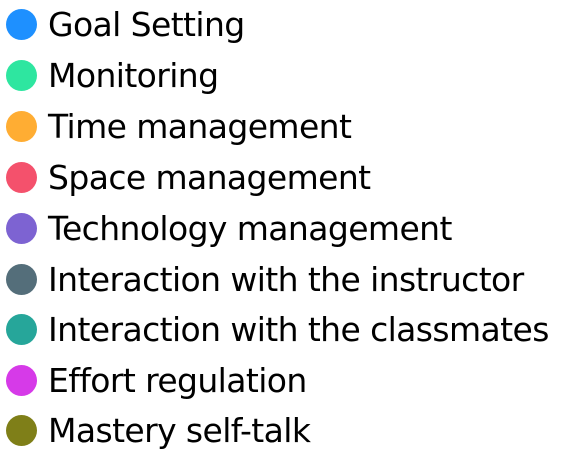  I want to click on legend-label: Interaction with the instructor, so click(286, 279).